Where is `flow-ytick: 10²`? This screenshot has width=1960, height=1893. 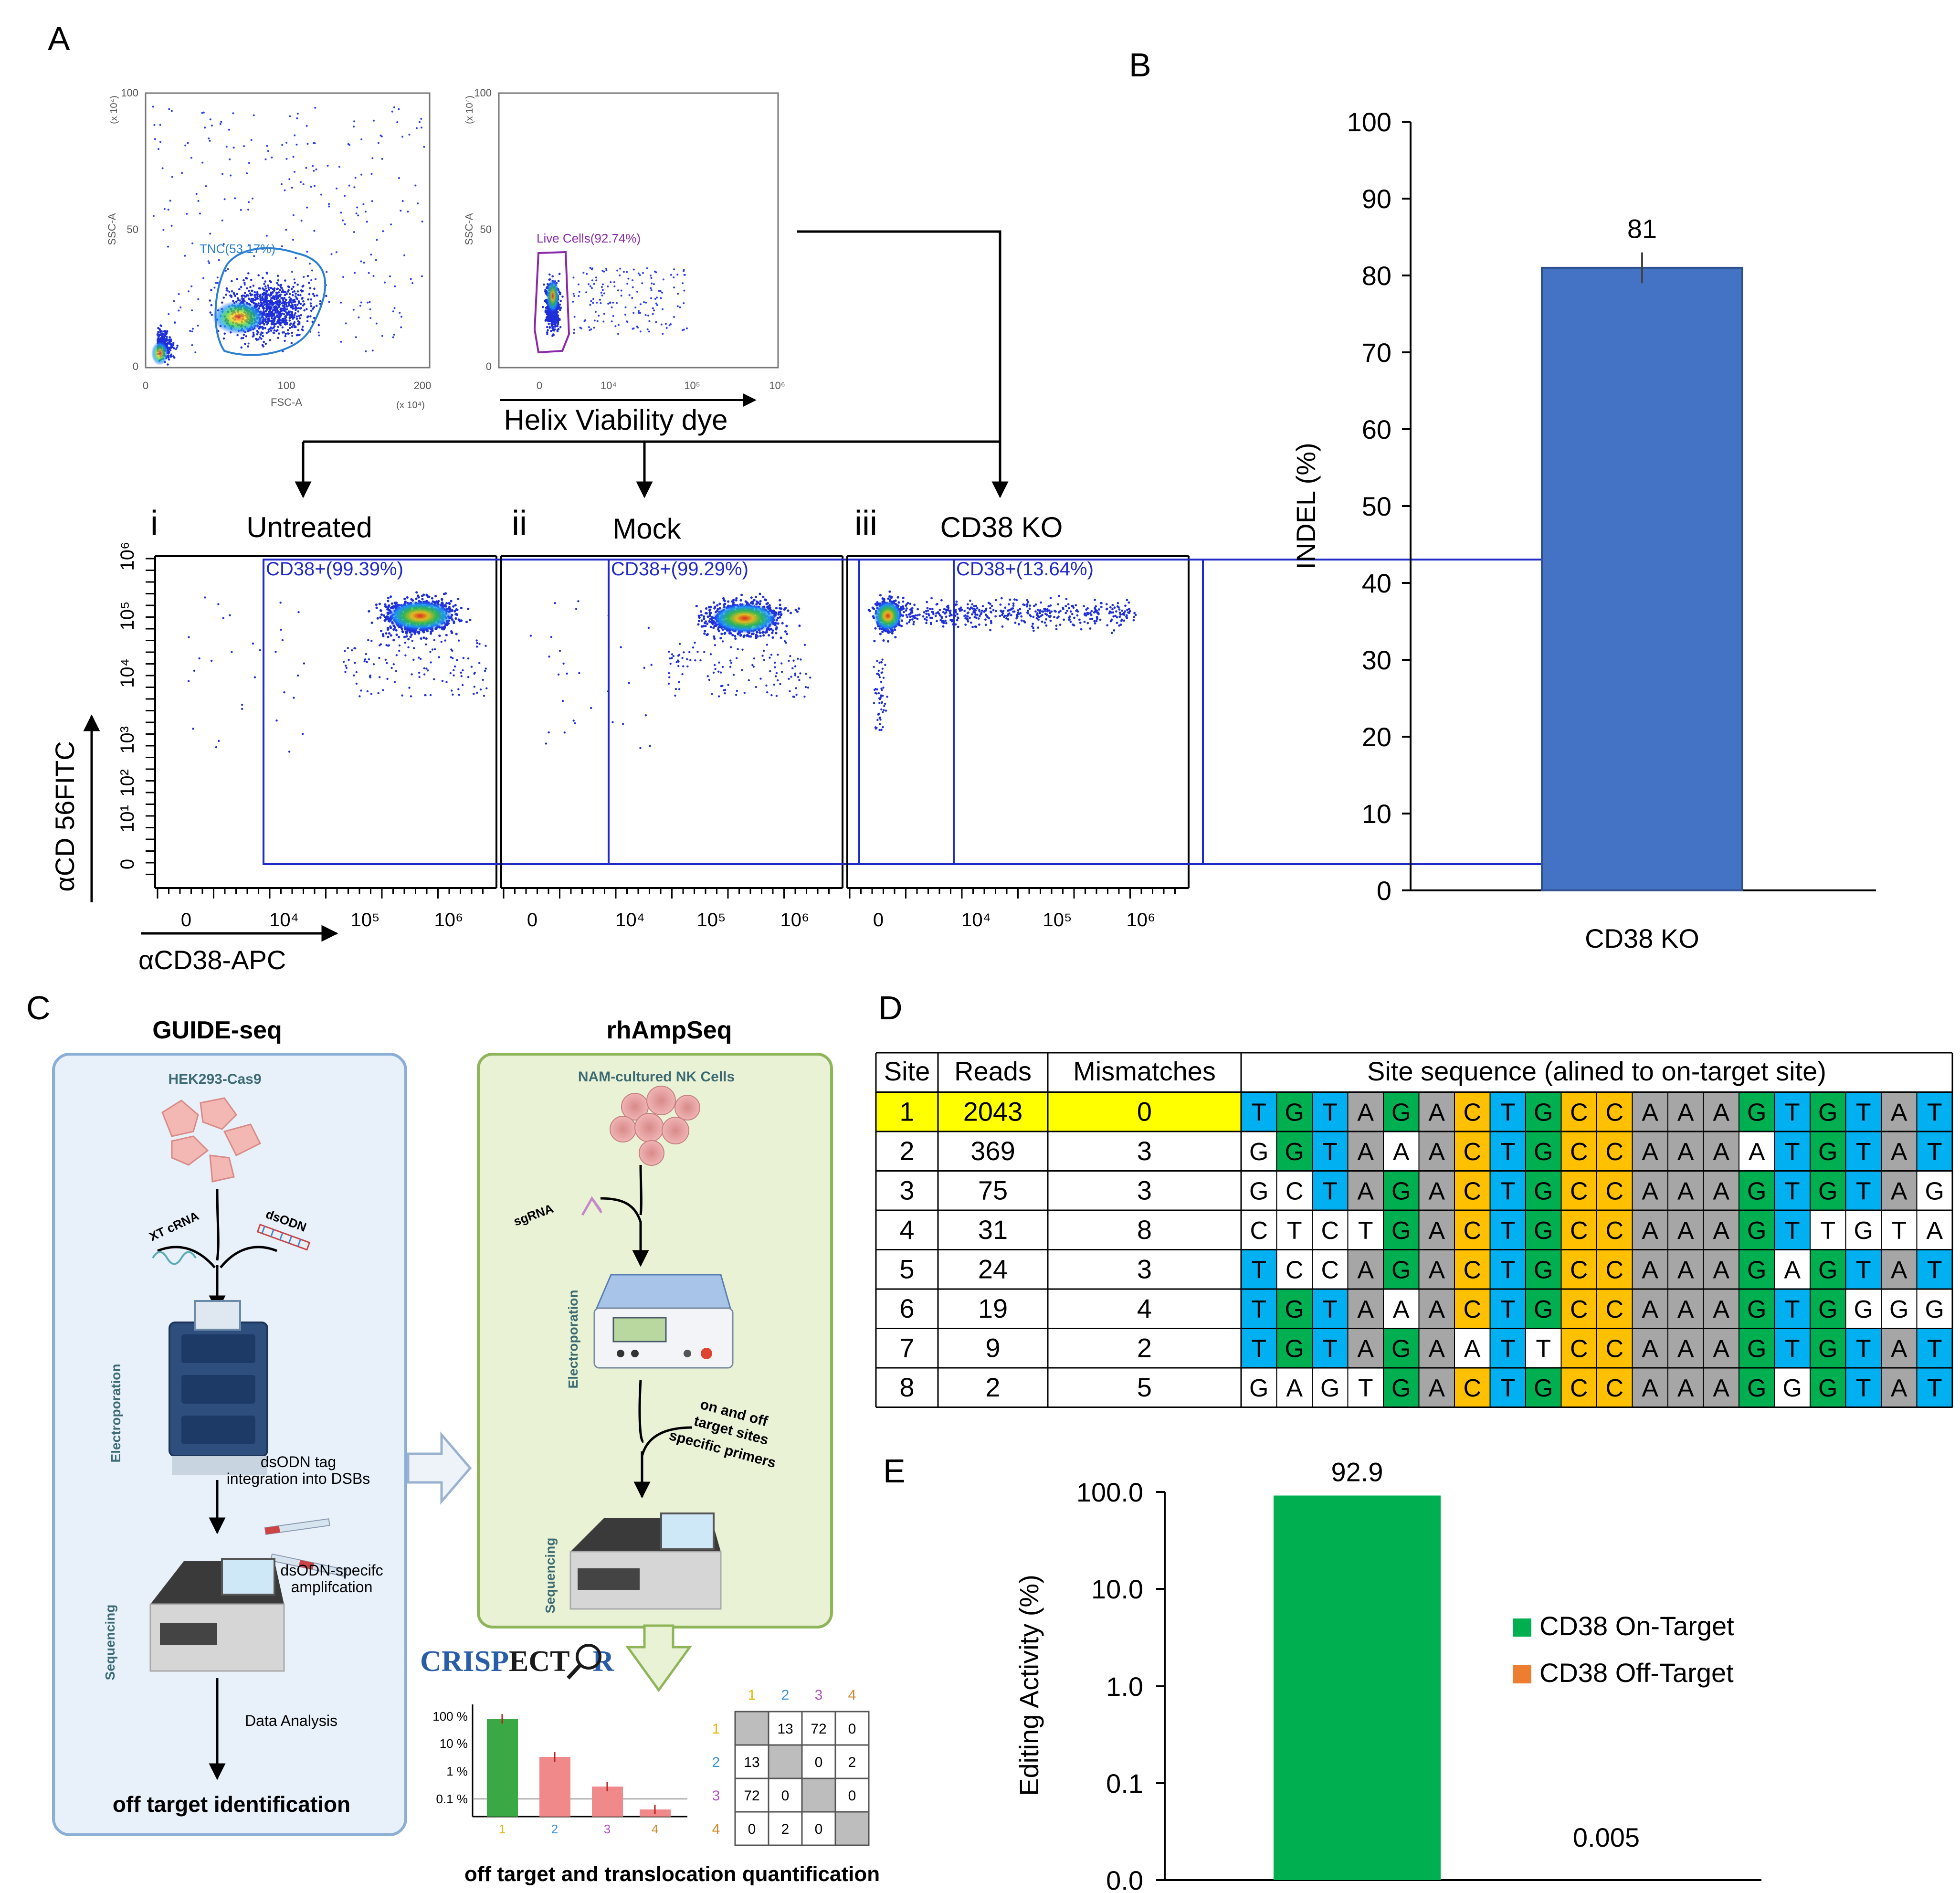 flow-ytick: 10² is located at coordinates (127, 783).